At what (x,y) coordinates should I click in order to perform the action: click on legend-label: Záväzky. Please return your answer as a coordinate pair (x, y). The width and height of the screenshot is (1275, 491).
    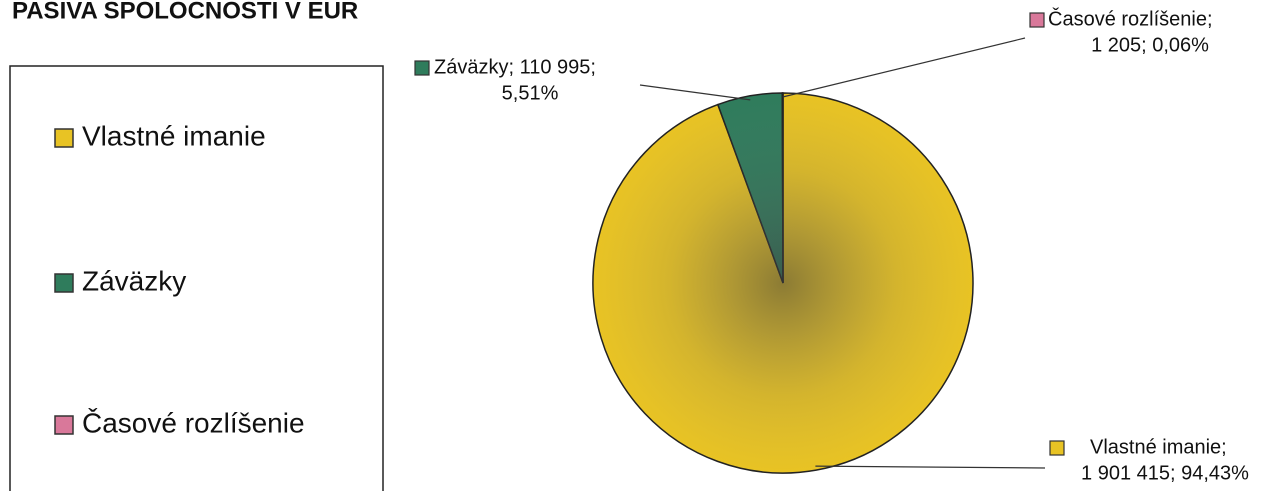
    Looking at the image, I should click on (134, 280).